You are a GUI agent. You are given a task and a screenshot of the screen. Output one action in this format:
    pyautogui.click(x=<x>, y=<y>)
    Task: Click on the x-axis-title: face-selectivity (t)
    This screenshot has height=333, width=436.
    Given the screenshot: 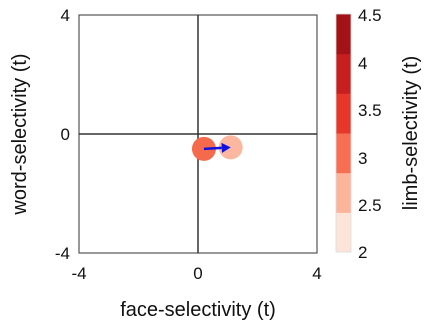 What is the action you would take?
    pyautogui.click(x=198, y=310)
    